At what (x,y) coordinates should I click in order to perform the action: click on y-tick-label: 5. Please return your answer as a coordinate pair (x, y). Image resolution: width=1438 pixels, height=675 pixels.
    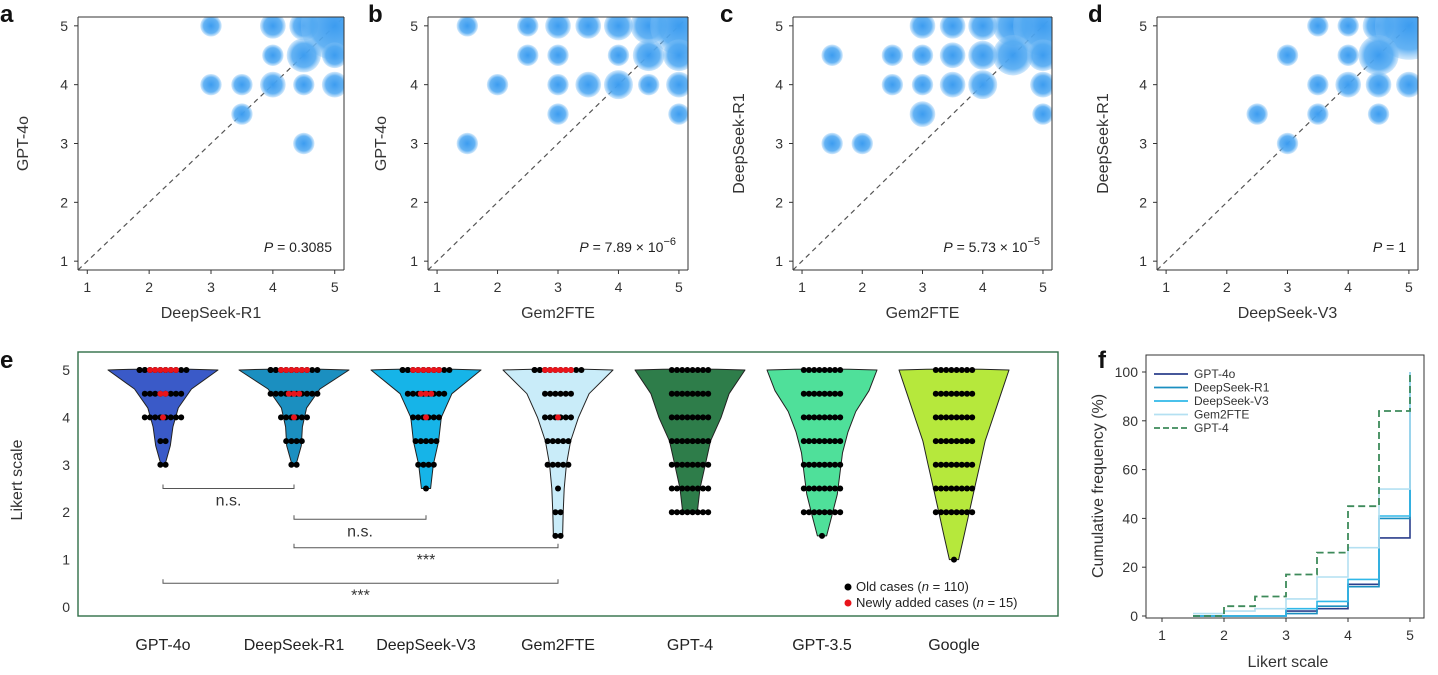
    Looking at the image, I should click on (1143, 26).